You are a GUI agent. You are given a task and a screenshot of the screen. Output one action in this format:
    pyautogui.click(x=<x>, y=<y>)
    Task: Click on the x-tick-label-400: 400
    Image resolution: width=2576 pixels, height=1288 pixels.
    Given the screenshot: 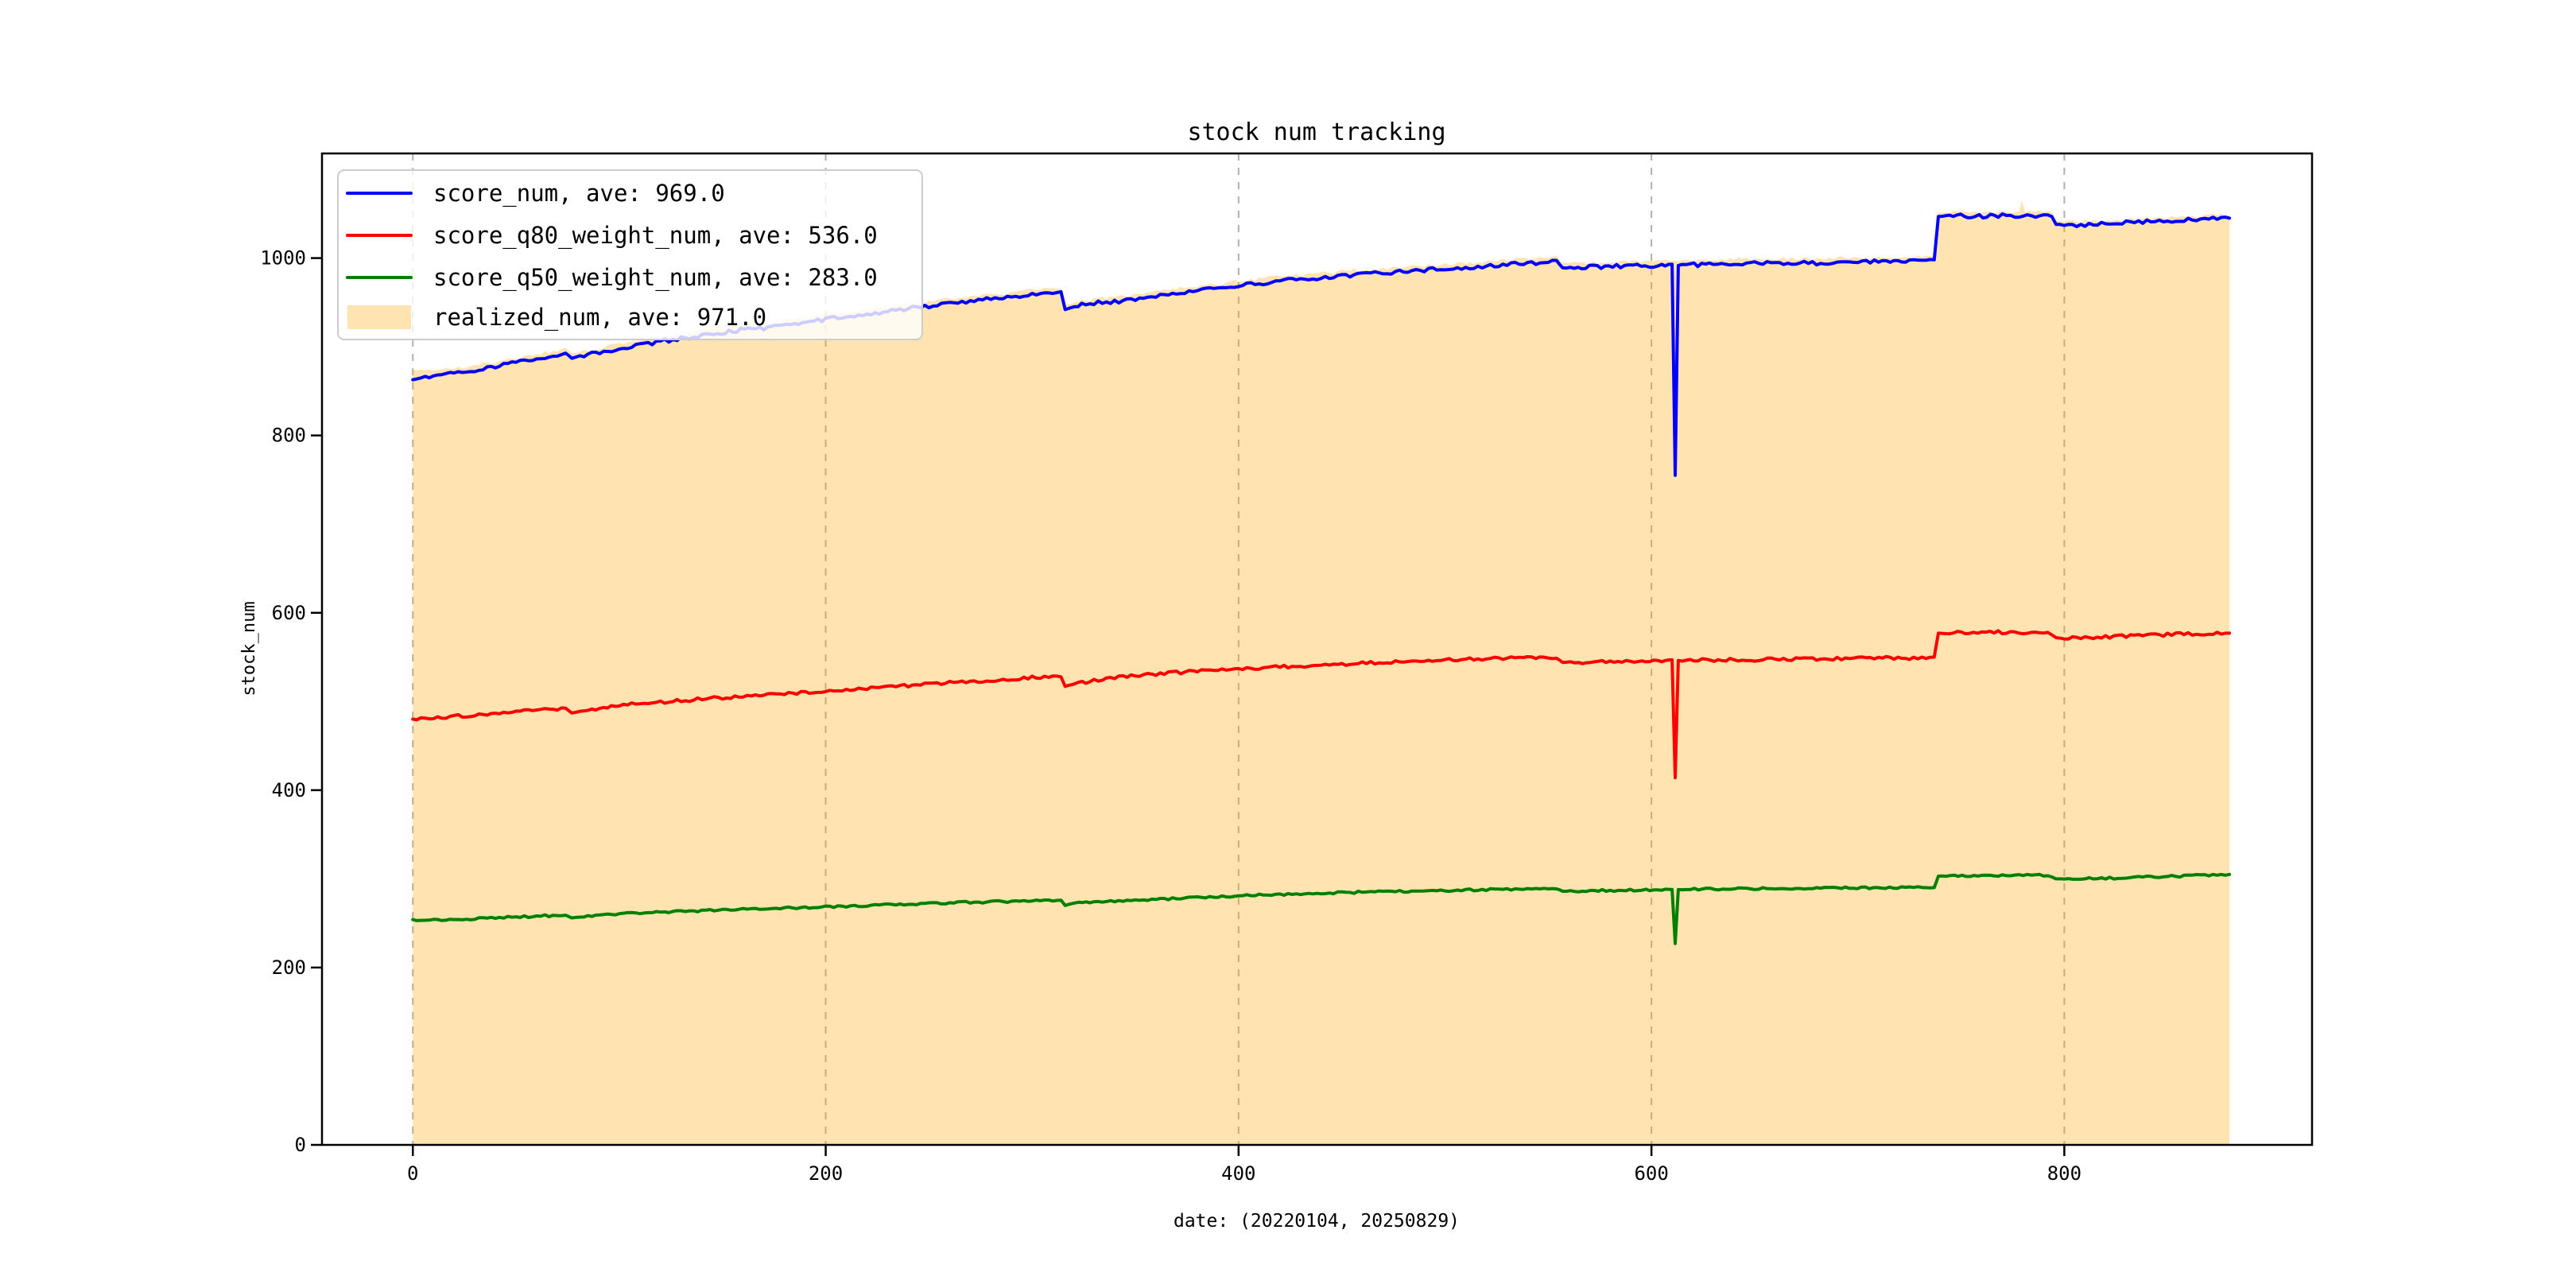 What is the action you would take?
    pyautogui.click(x=1238, y=1173)
    